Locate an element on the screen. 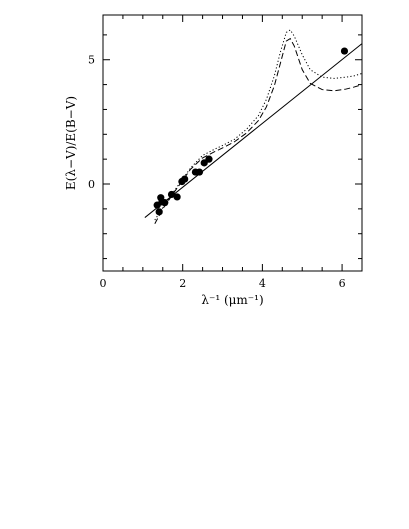 This screenshot has height=529, width=409. y-axis-label: E(λ−V)/E(B−V) is located at coordinates (71, 143).